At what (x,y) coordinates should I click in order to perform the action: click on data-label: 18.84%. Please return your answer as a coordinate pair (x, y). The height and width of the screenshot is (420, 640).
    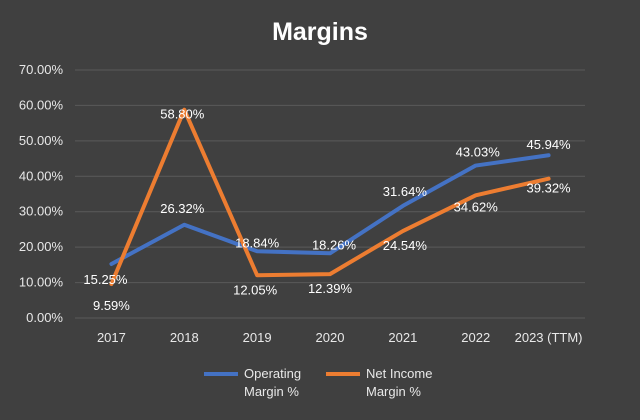
    Looking at the image, I should click on (257, 242).